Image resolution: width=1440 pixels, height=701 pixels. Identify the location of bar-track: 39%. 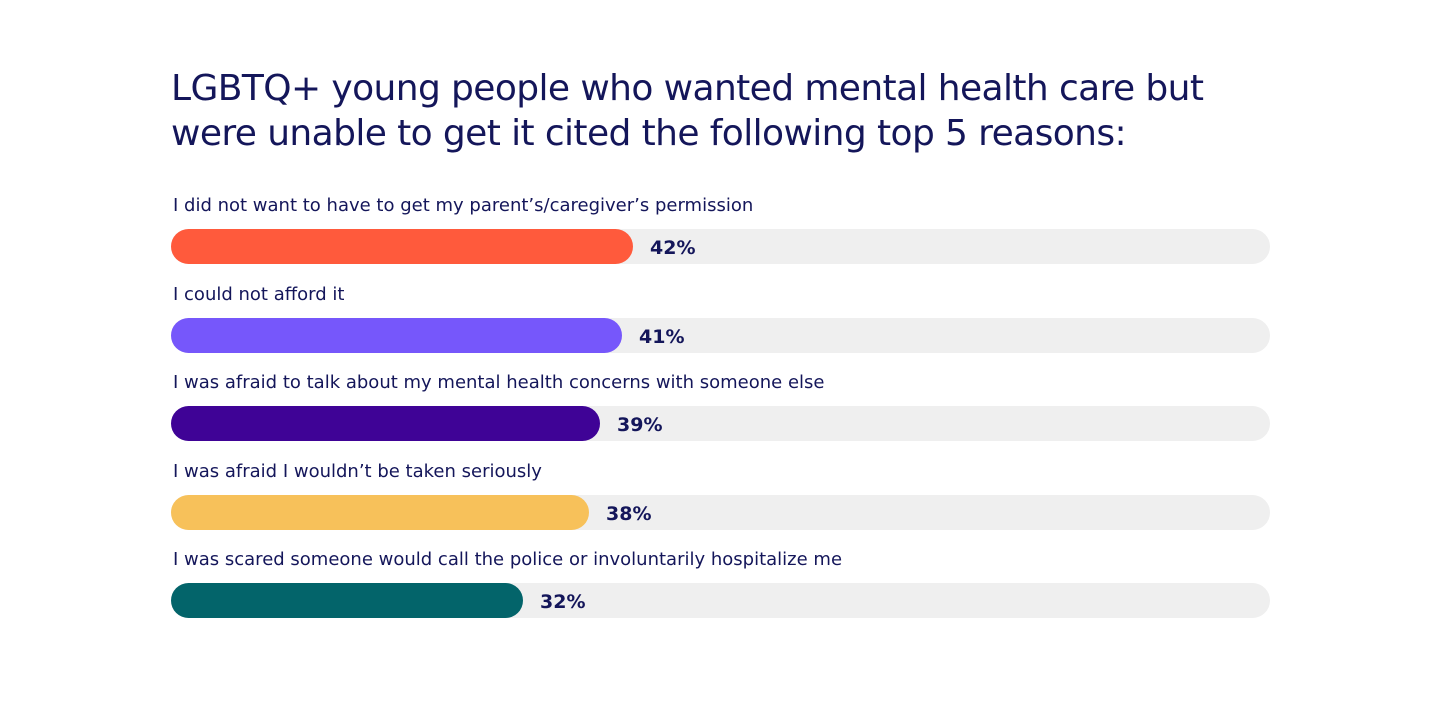
(720, 423).